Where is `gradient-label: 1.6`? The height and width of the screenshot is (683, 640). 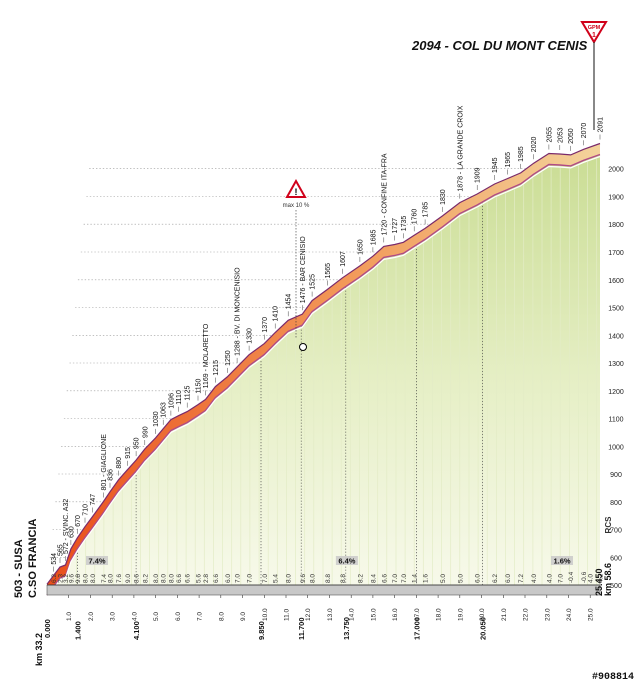 gradient-label: 1.6 is located at coordinates (426, 578).